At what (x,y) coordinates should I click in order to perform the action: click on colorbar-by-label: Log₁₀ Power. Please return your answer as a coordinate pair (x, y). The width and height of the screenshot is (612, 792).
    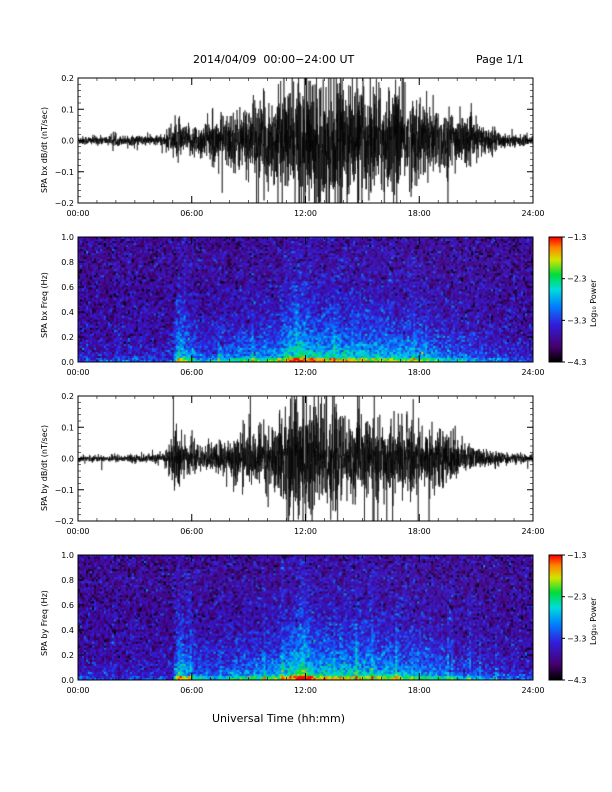
    Looking at the image, I should click on (593, 621).